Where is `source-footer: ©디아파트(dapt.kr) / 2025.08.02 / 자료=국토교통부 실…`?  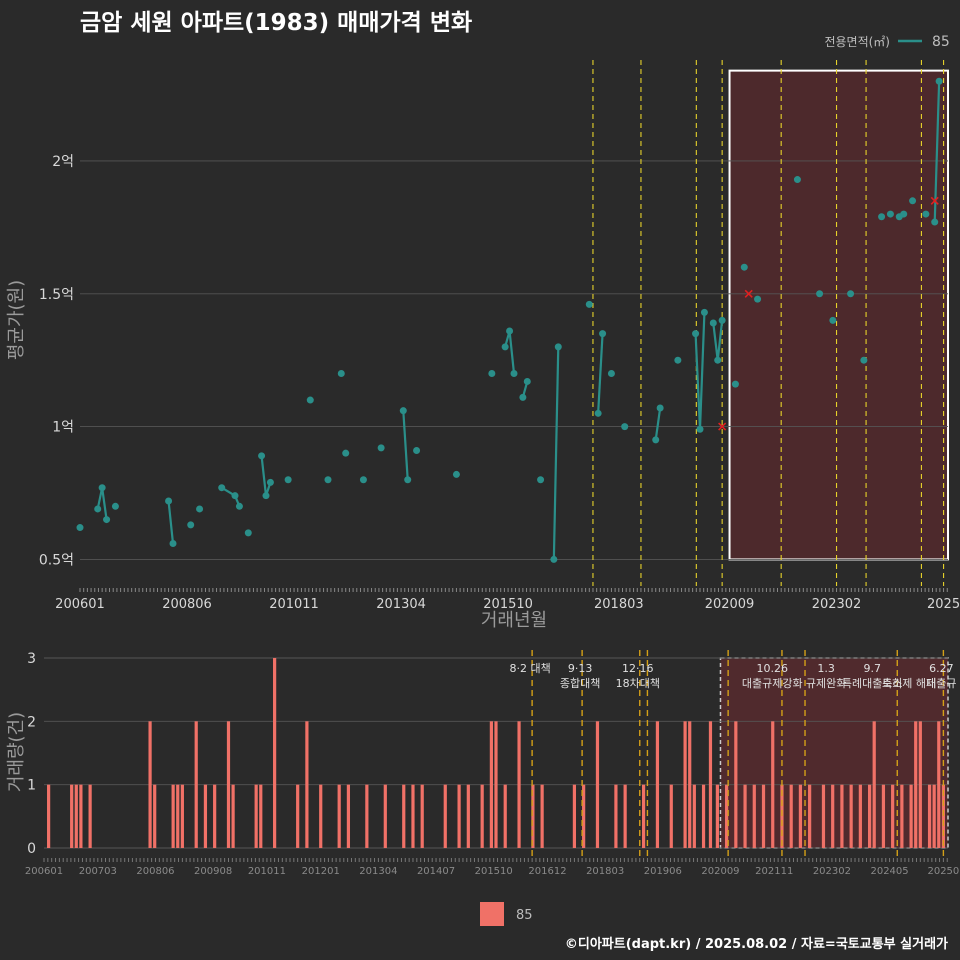
source-footer: ©디아파트(dapt.kr) / 2025.08.02 / 자료=국토교통부 실… is located at coordinates (756, 944).